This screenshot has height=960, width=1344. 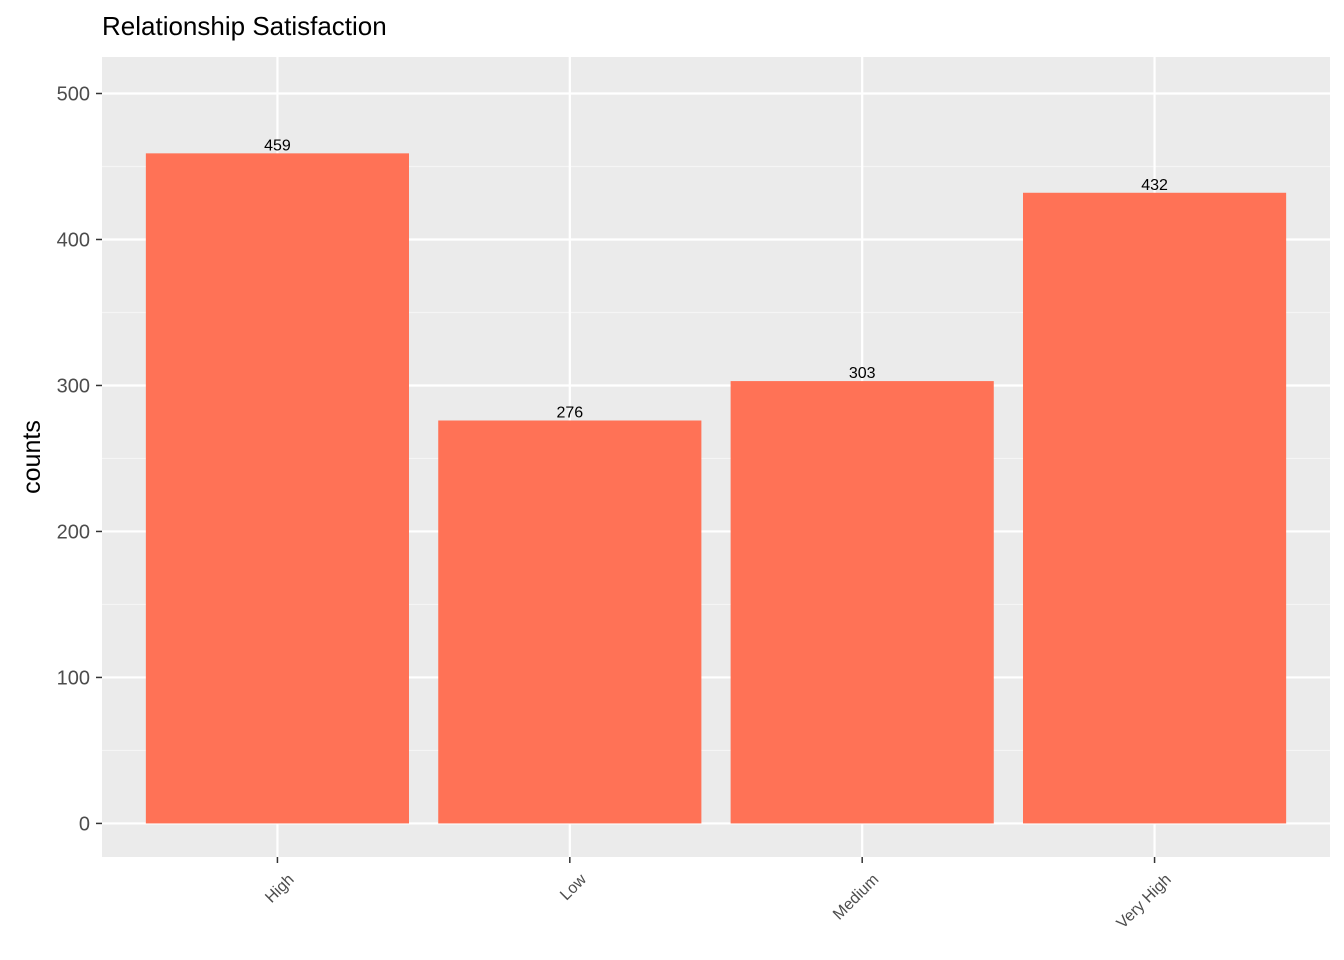 What do you see at coordinates (277, 488) in the screenshot?
I see `bar-high` at bounding box center [277, 488].